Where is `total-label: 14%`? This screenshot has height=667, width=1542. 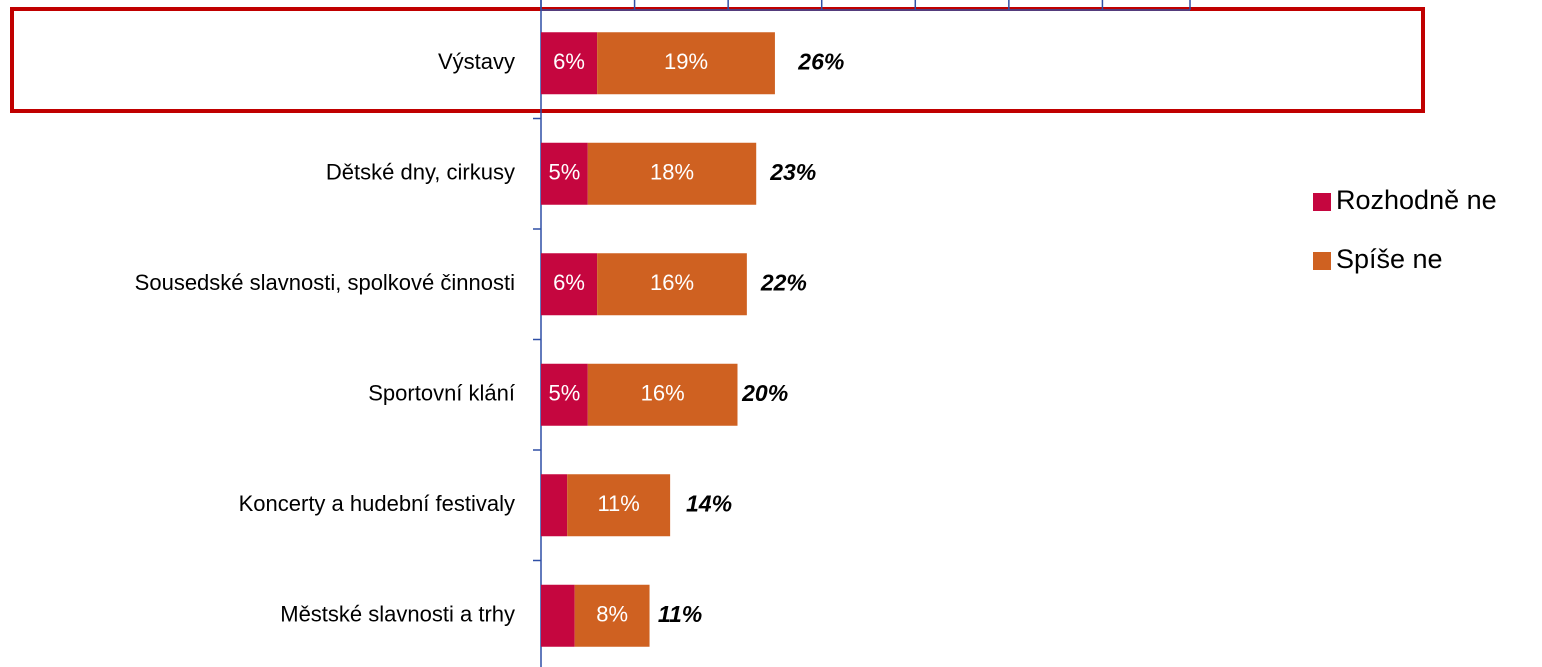
total-label: 14% is located at coordinates (709, 503).